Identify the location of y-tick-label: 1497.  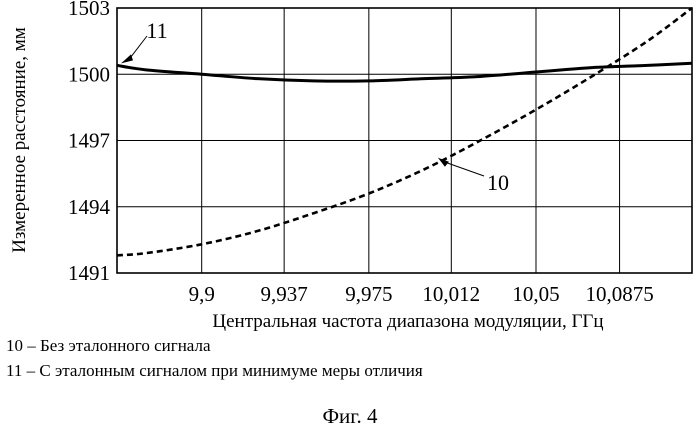
(89, 141).